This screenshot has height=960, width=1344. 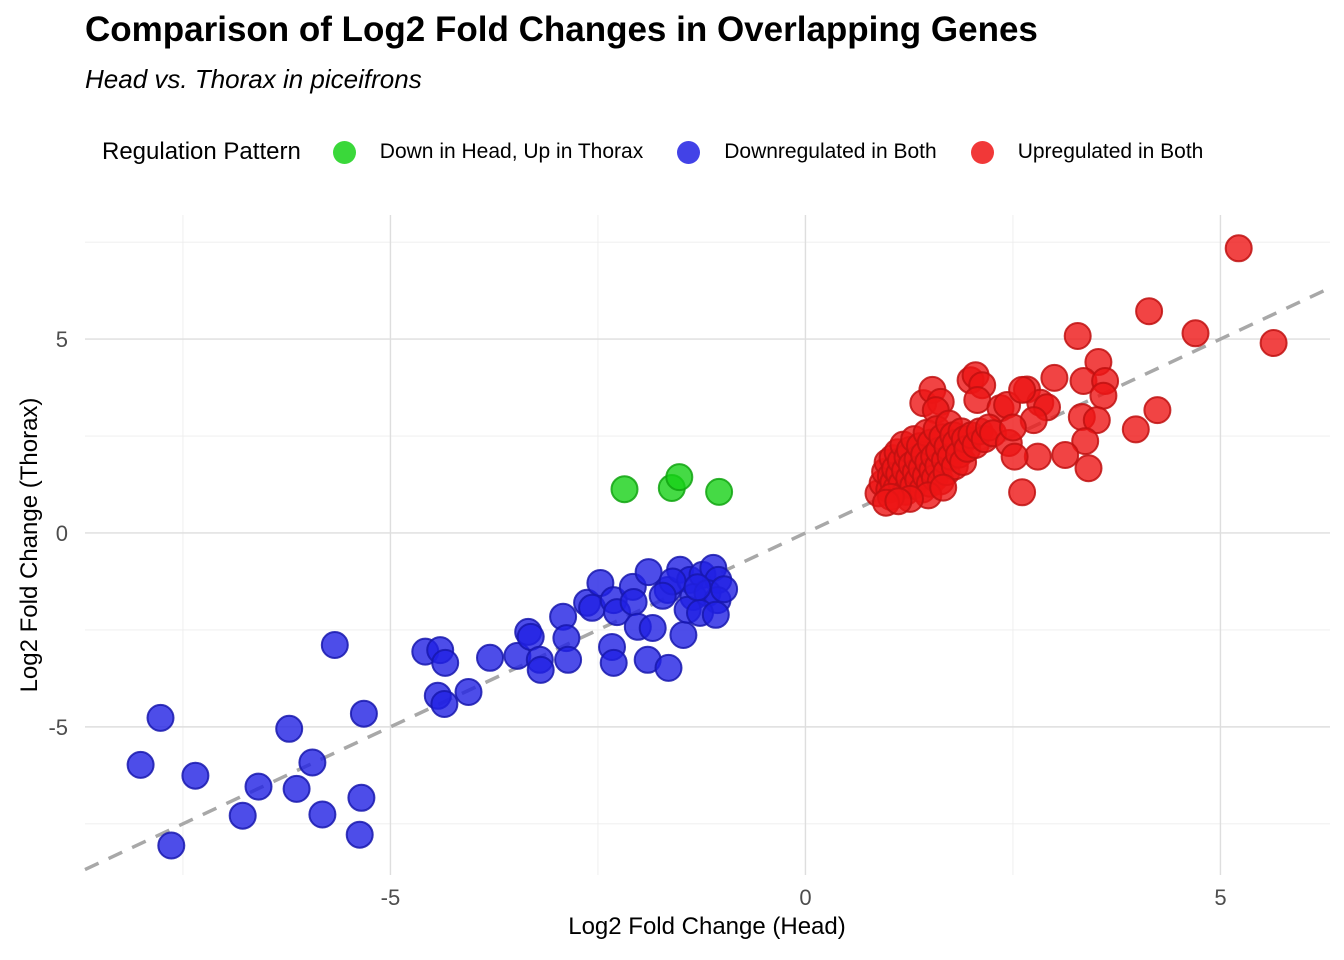 I want to click on red-dot-icon, so click(x=982, y=152).